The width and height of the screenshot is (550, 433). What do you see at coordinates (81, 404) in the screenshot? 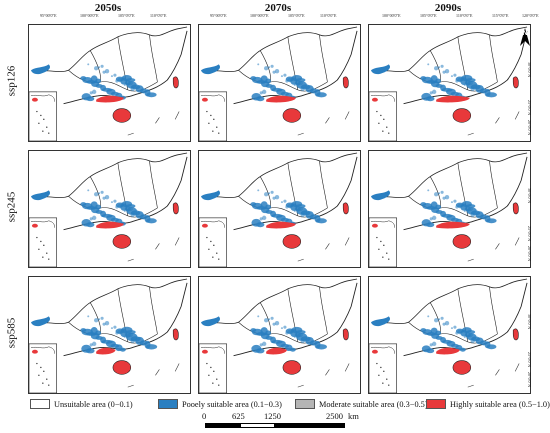
I see `legend-item-unsuitable: Unsuitable area (0−0.1)` at bounding box center [81, 404].